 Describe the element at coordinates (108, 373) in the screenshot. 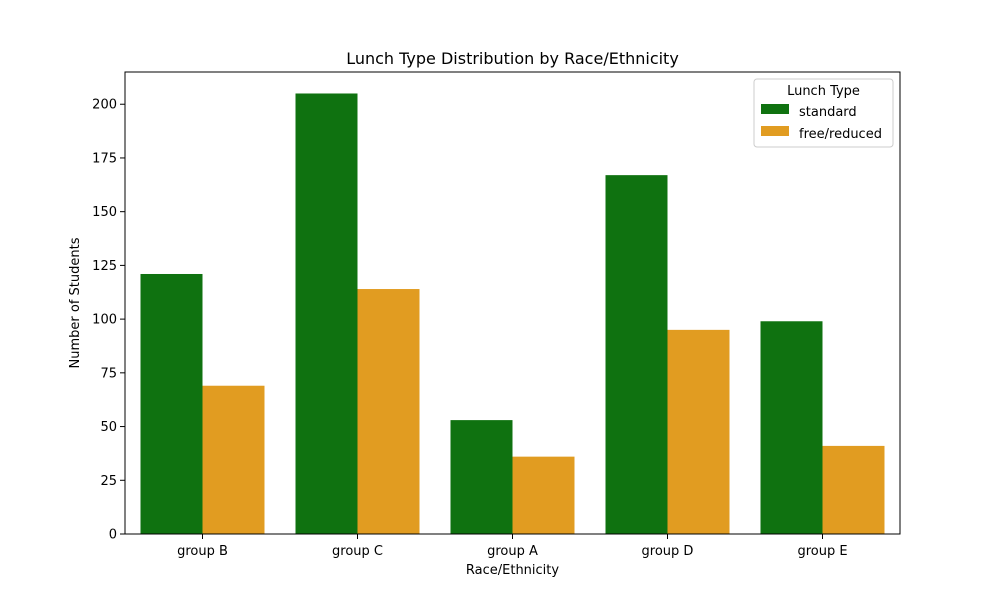

I see `y-tick-label: 75` at that location.